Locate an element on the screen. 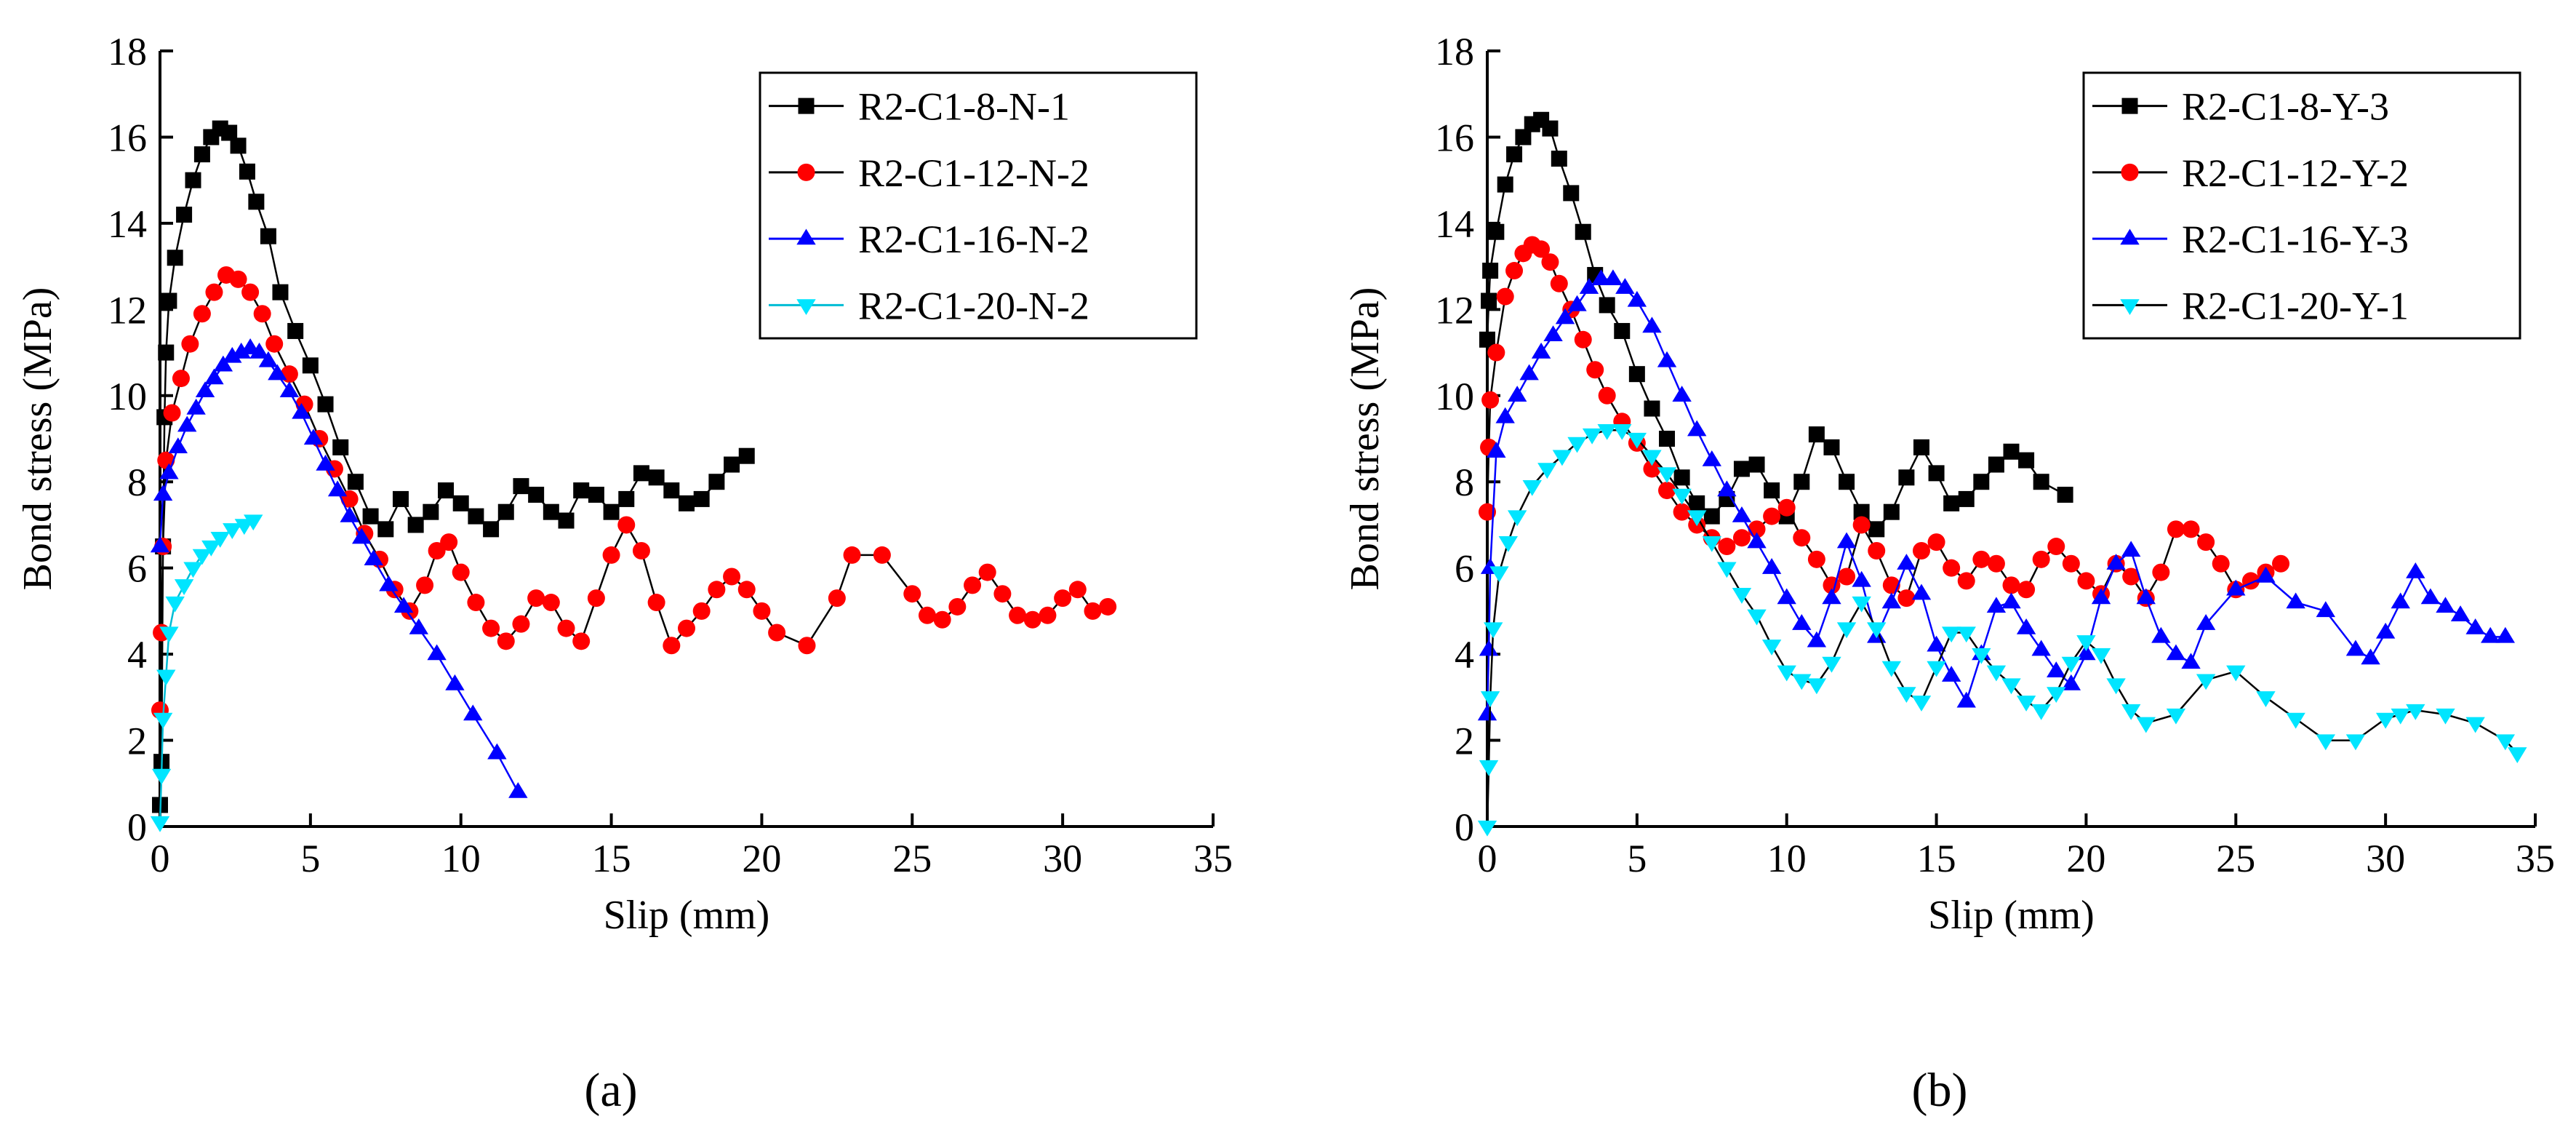 This screenshot has width=2576, height=1143. y-tick-label: 4 is located at coordinates (137, 655).